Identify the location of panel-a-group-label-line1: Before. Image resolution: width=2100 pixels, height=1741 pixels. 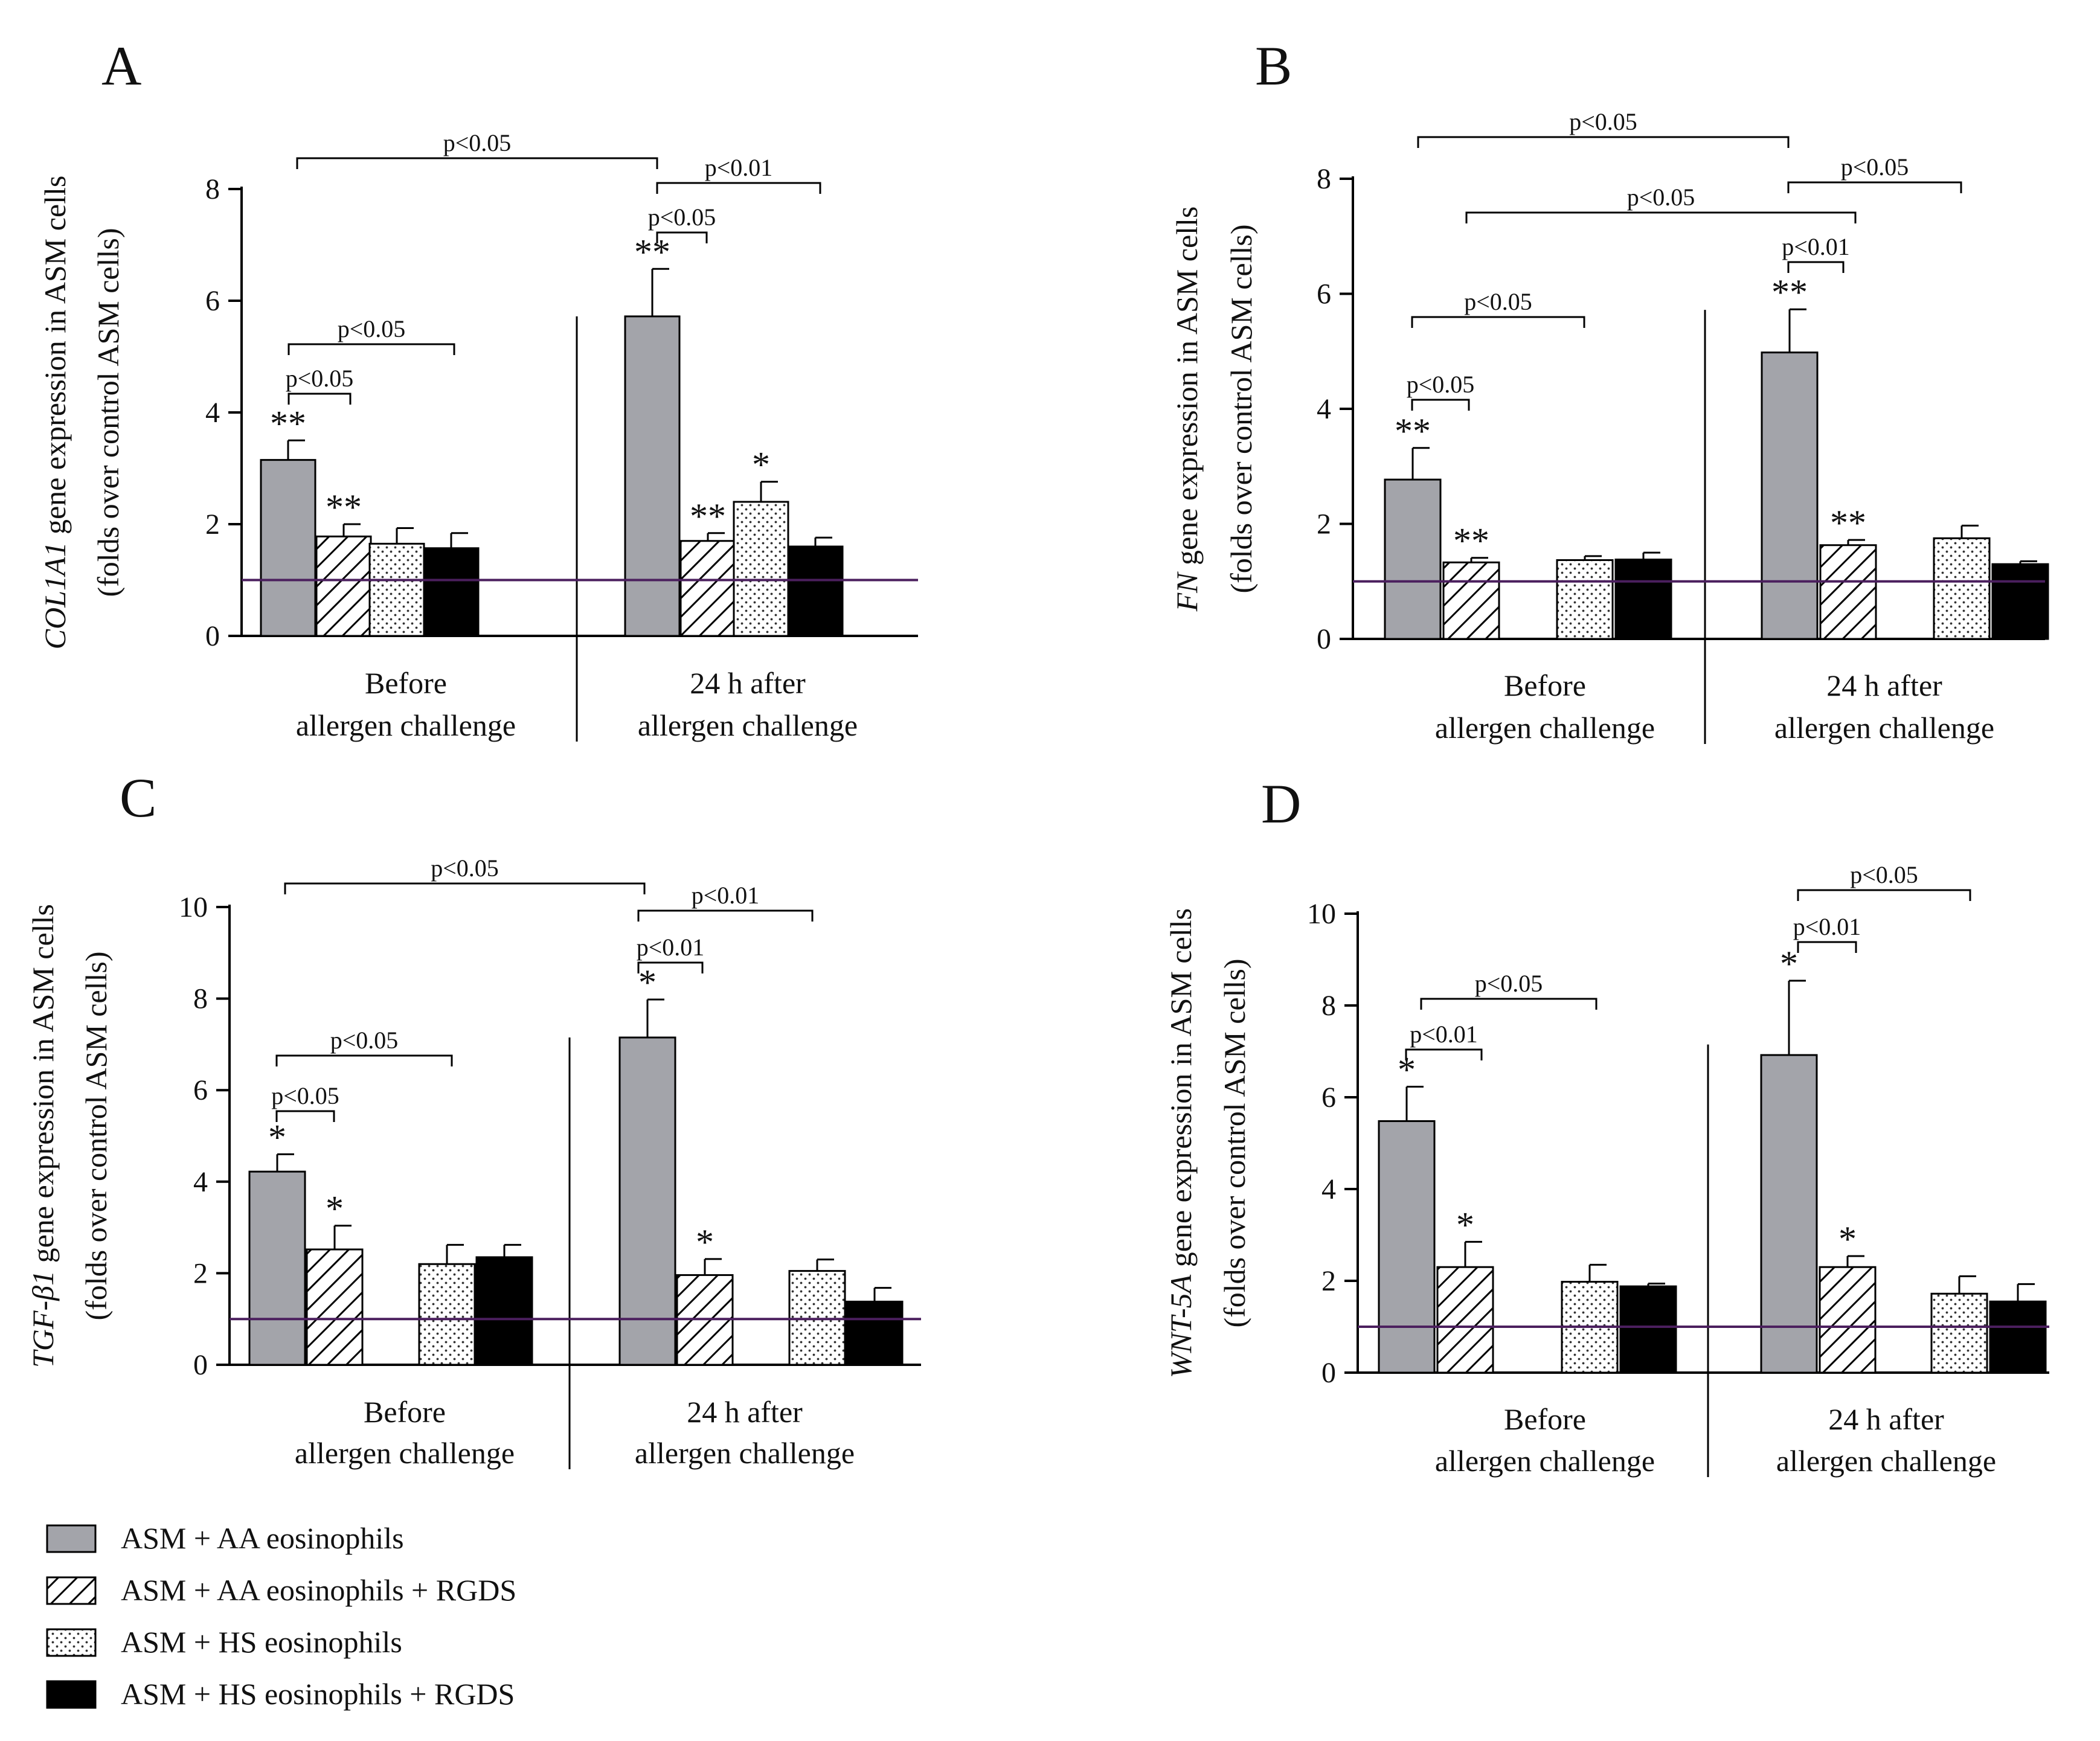
(406, 683).